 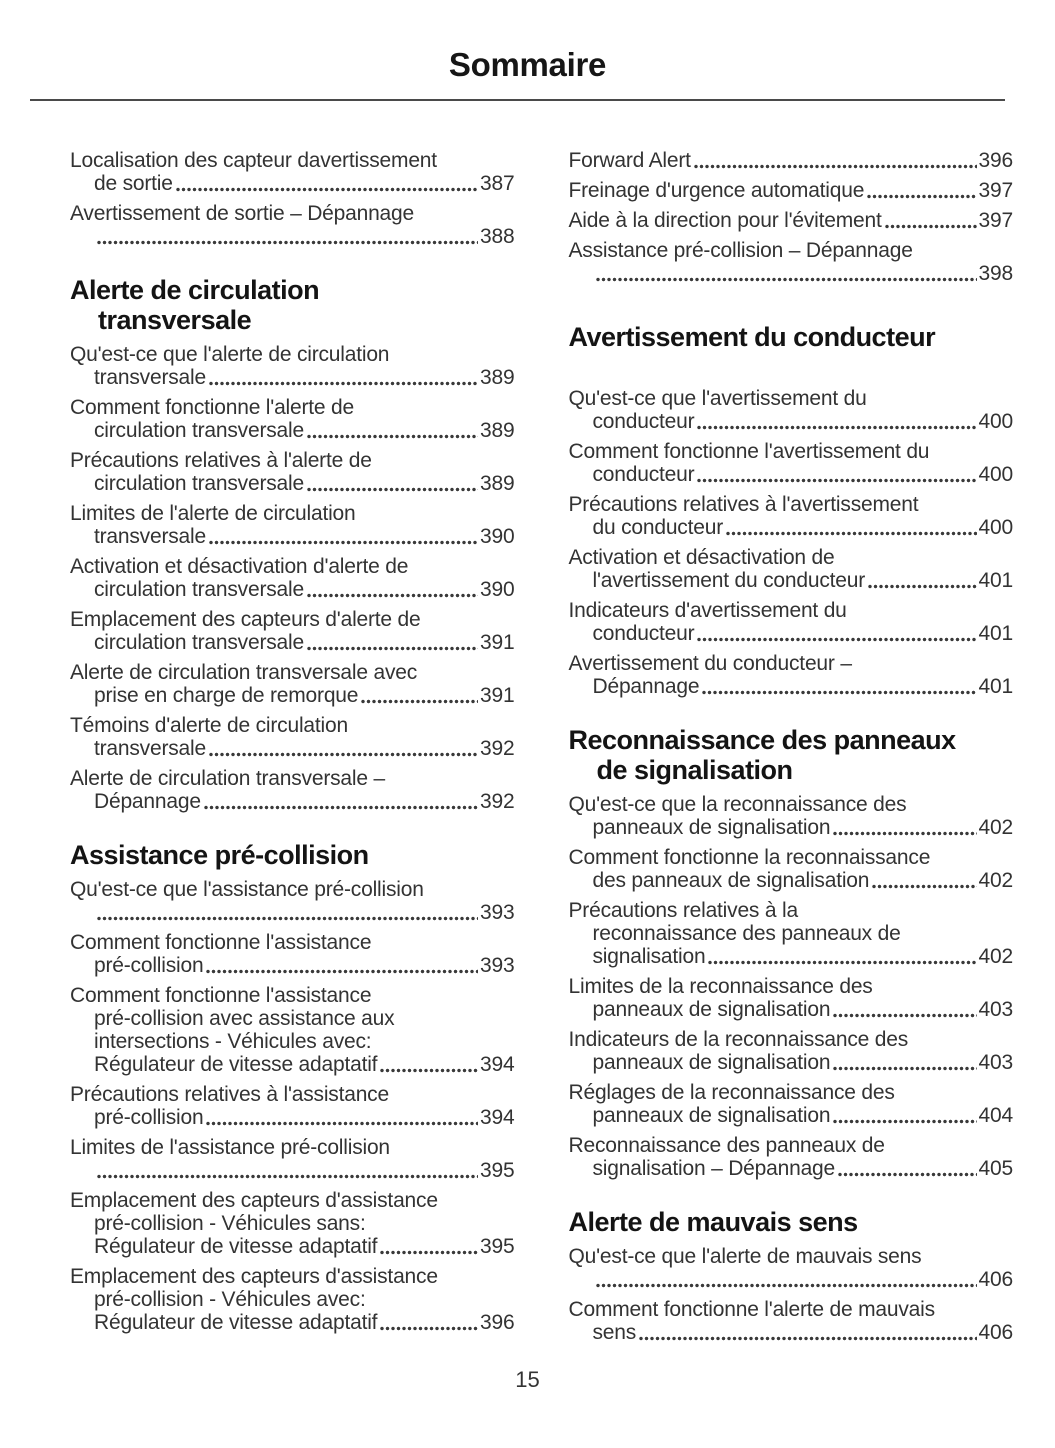 I want to click on entry-page-number: 402, so click(x=996, y=880).